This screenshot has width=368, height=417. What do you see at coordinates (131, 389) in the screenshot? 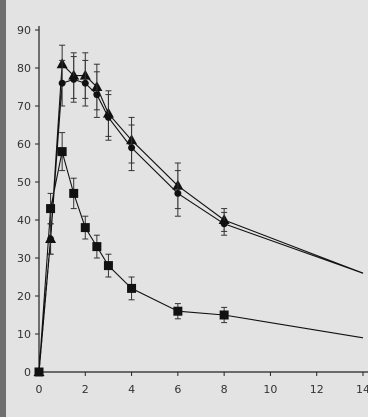
I see `x-tick-label: 4` at bounding box center [131, 389].